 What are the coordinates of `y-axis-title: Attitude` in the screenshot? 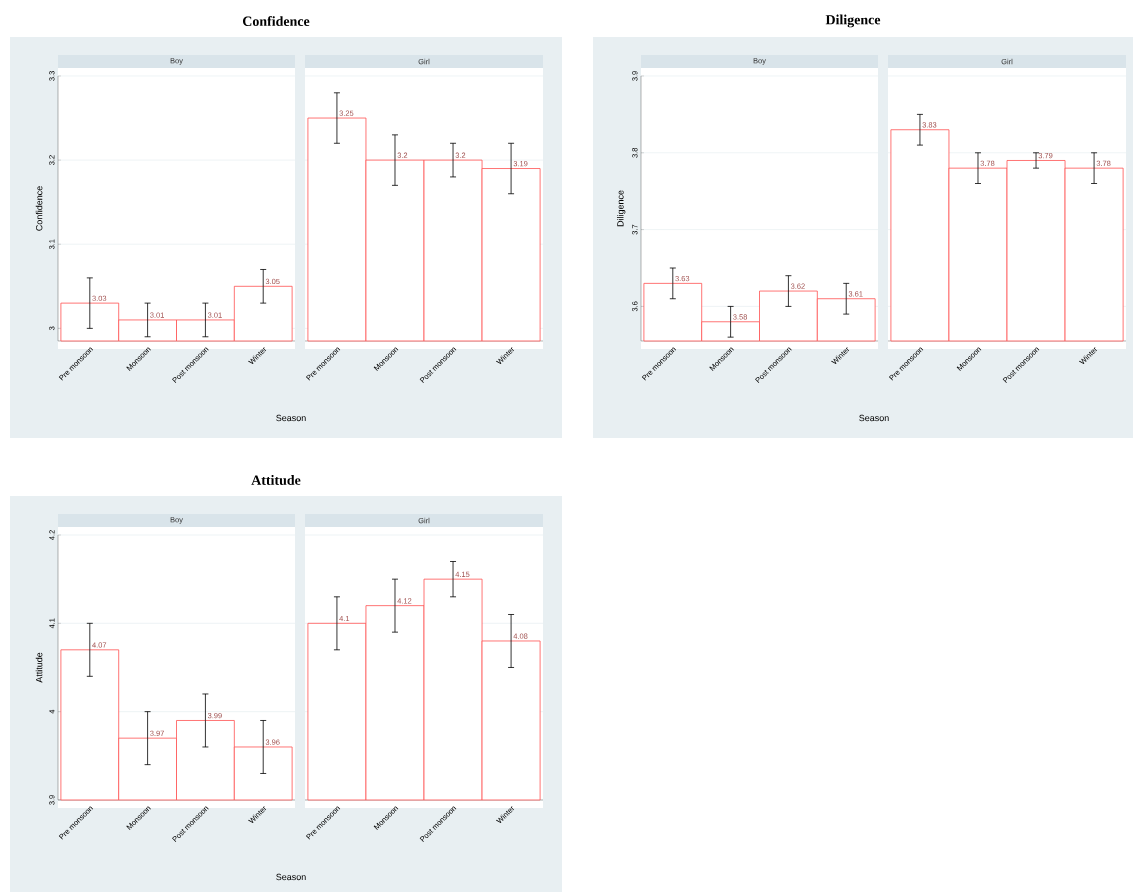 It's located at (39, 667).